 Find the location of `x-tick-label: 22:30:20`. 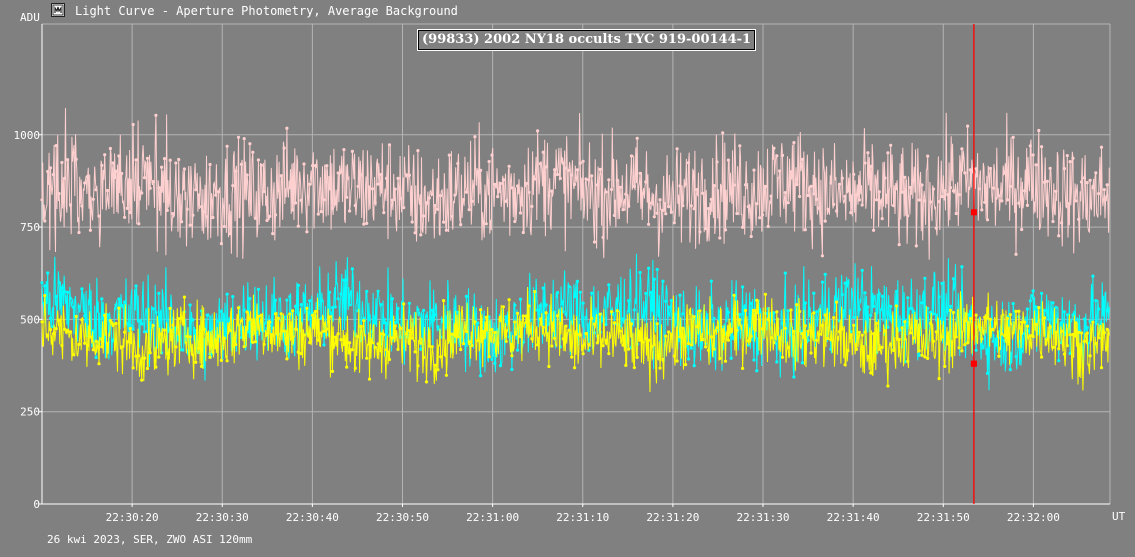

x-tick-label: 22:30:20 is located at coordinates (132, 517).